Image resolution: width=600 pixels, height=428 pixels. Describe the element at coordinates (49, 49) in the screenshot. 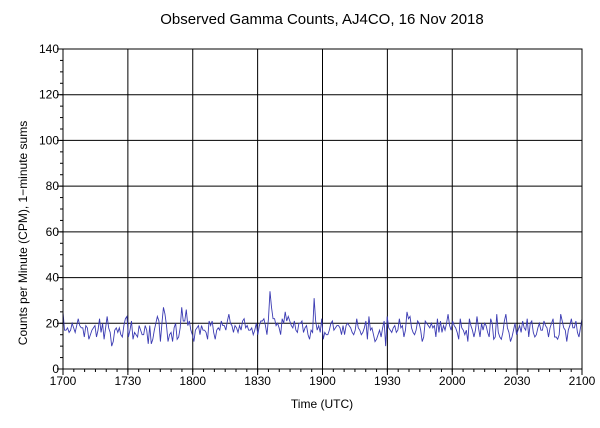

I see `y-tick-label: 140` at that location.